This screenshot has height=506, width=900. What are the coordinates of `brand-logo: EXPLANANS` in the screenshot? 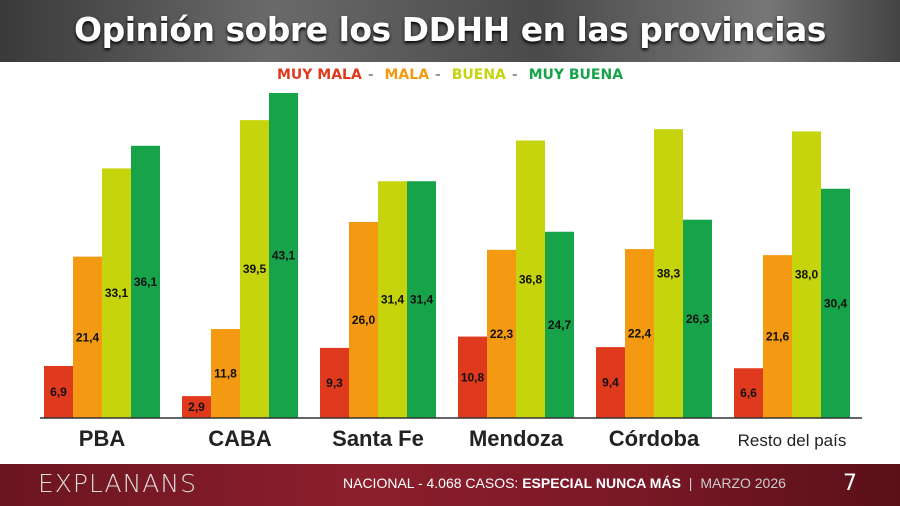 It's located at (117, 483).